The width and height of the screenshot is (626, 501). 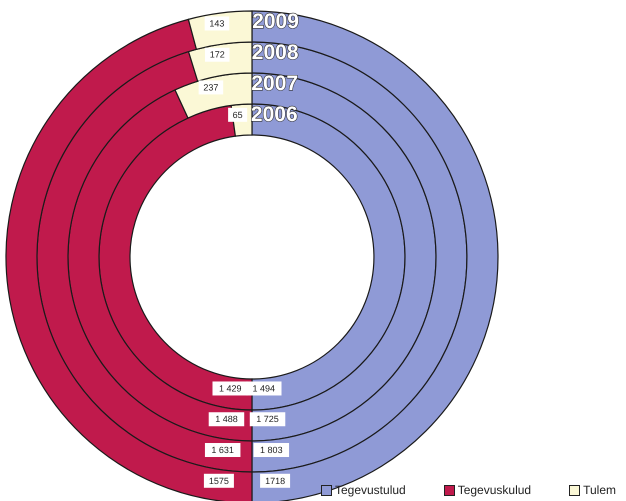 What do you see at coordinates (222, 450) in the screenshot?
I see `data-label: 1 631` at bounding box center [222, 450].